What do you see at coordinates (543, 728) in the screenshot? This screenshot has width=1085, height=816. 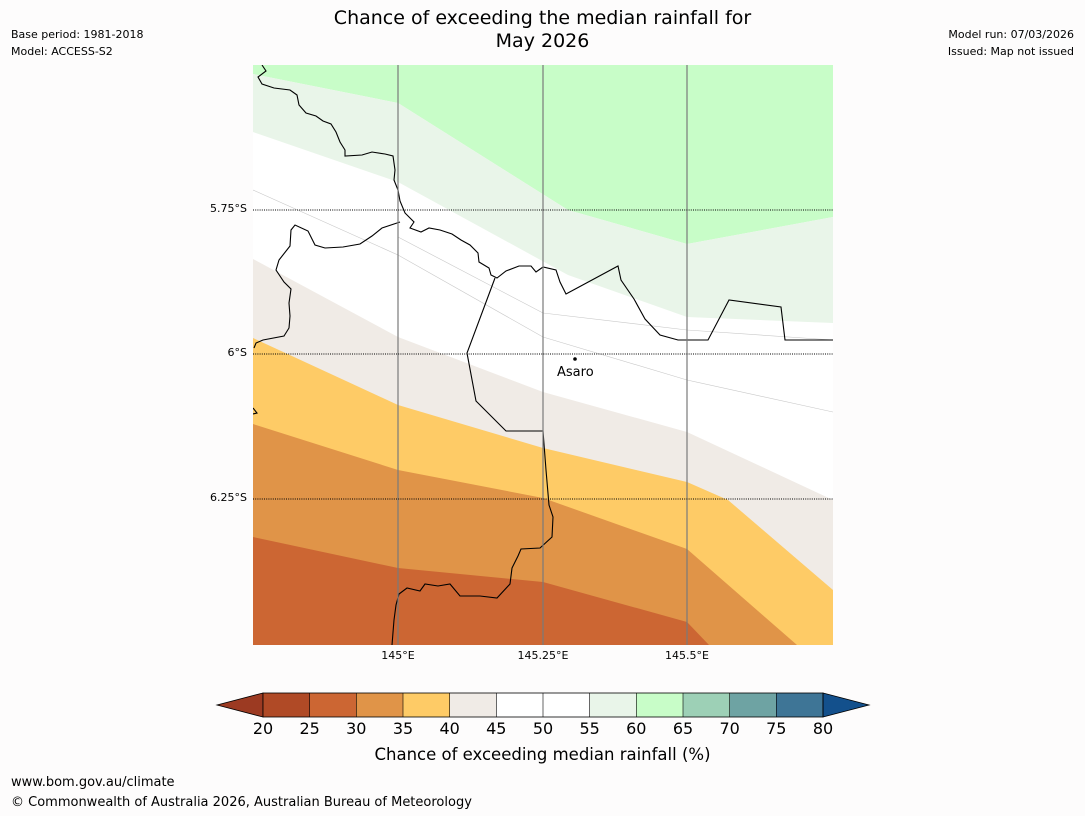 I see `colorbar-tick: 50` at bounding box center [543, 728].